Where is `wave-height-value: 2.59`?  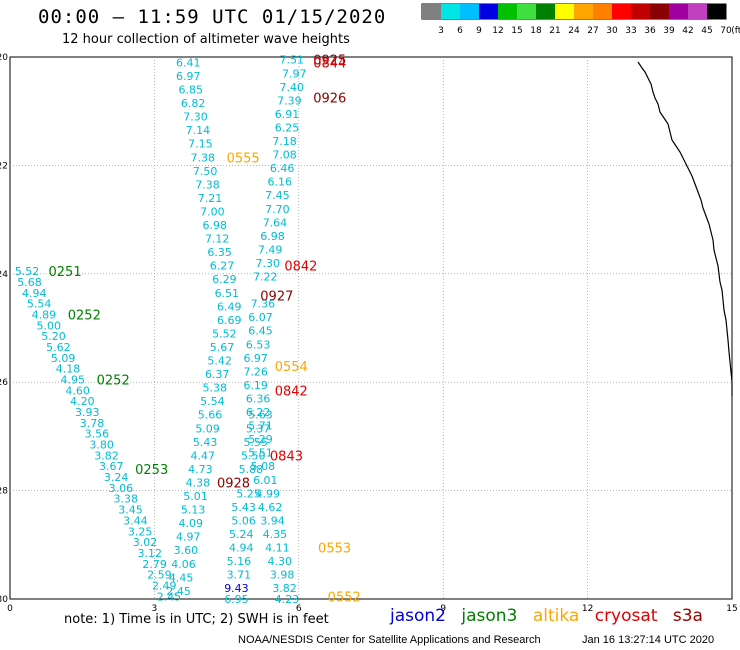 wave-height-value: 2.59 is located at coordinates (159, 575).